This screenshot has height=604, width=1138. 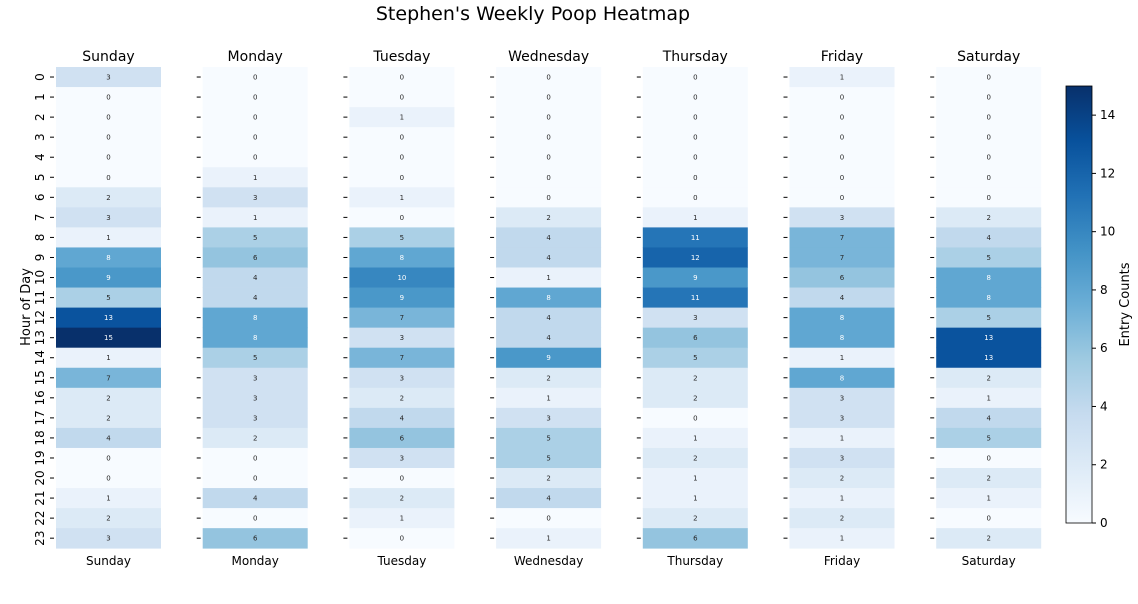 I want to click on y-axis-label: Hour of Day, so click(x=26, y=307).